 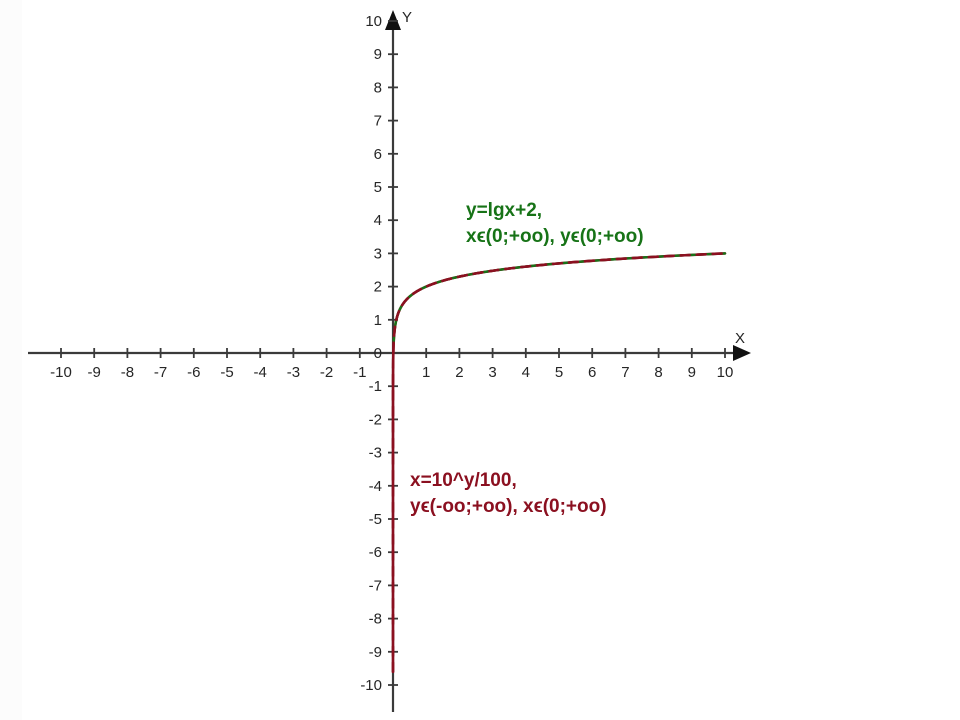 What do you see at coordinates (508, 506) in the screenshot?
I see `annotation-red-line2: yϵ(-oo;+oo), xϵ(0;+oo)` at bounding box center [508, 506].